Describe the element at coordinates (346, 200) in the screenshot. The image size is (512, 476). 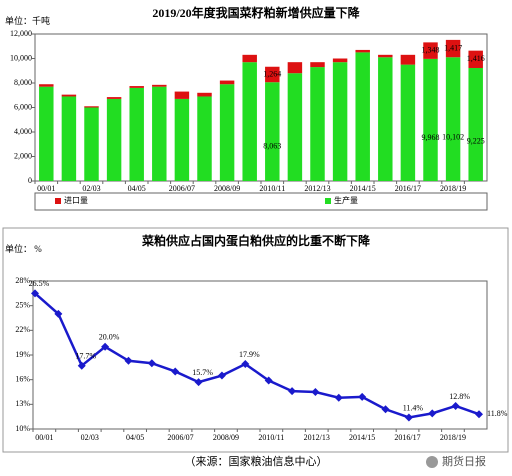
I see `legend-label: 生产量` at that location.